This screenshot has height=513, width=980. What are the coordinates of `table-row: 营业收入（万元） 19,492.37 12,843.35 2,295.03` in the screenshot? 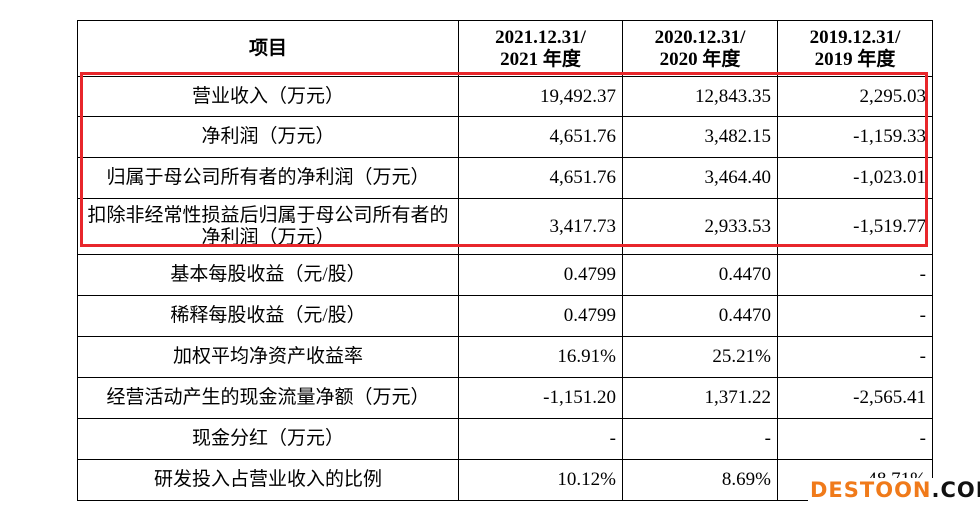 It's located at (505, 96).